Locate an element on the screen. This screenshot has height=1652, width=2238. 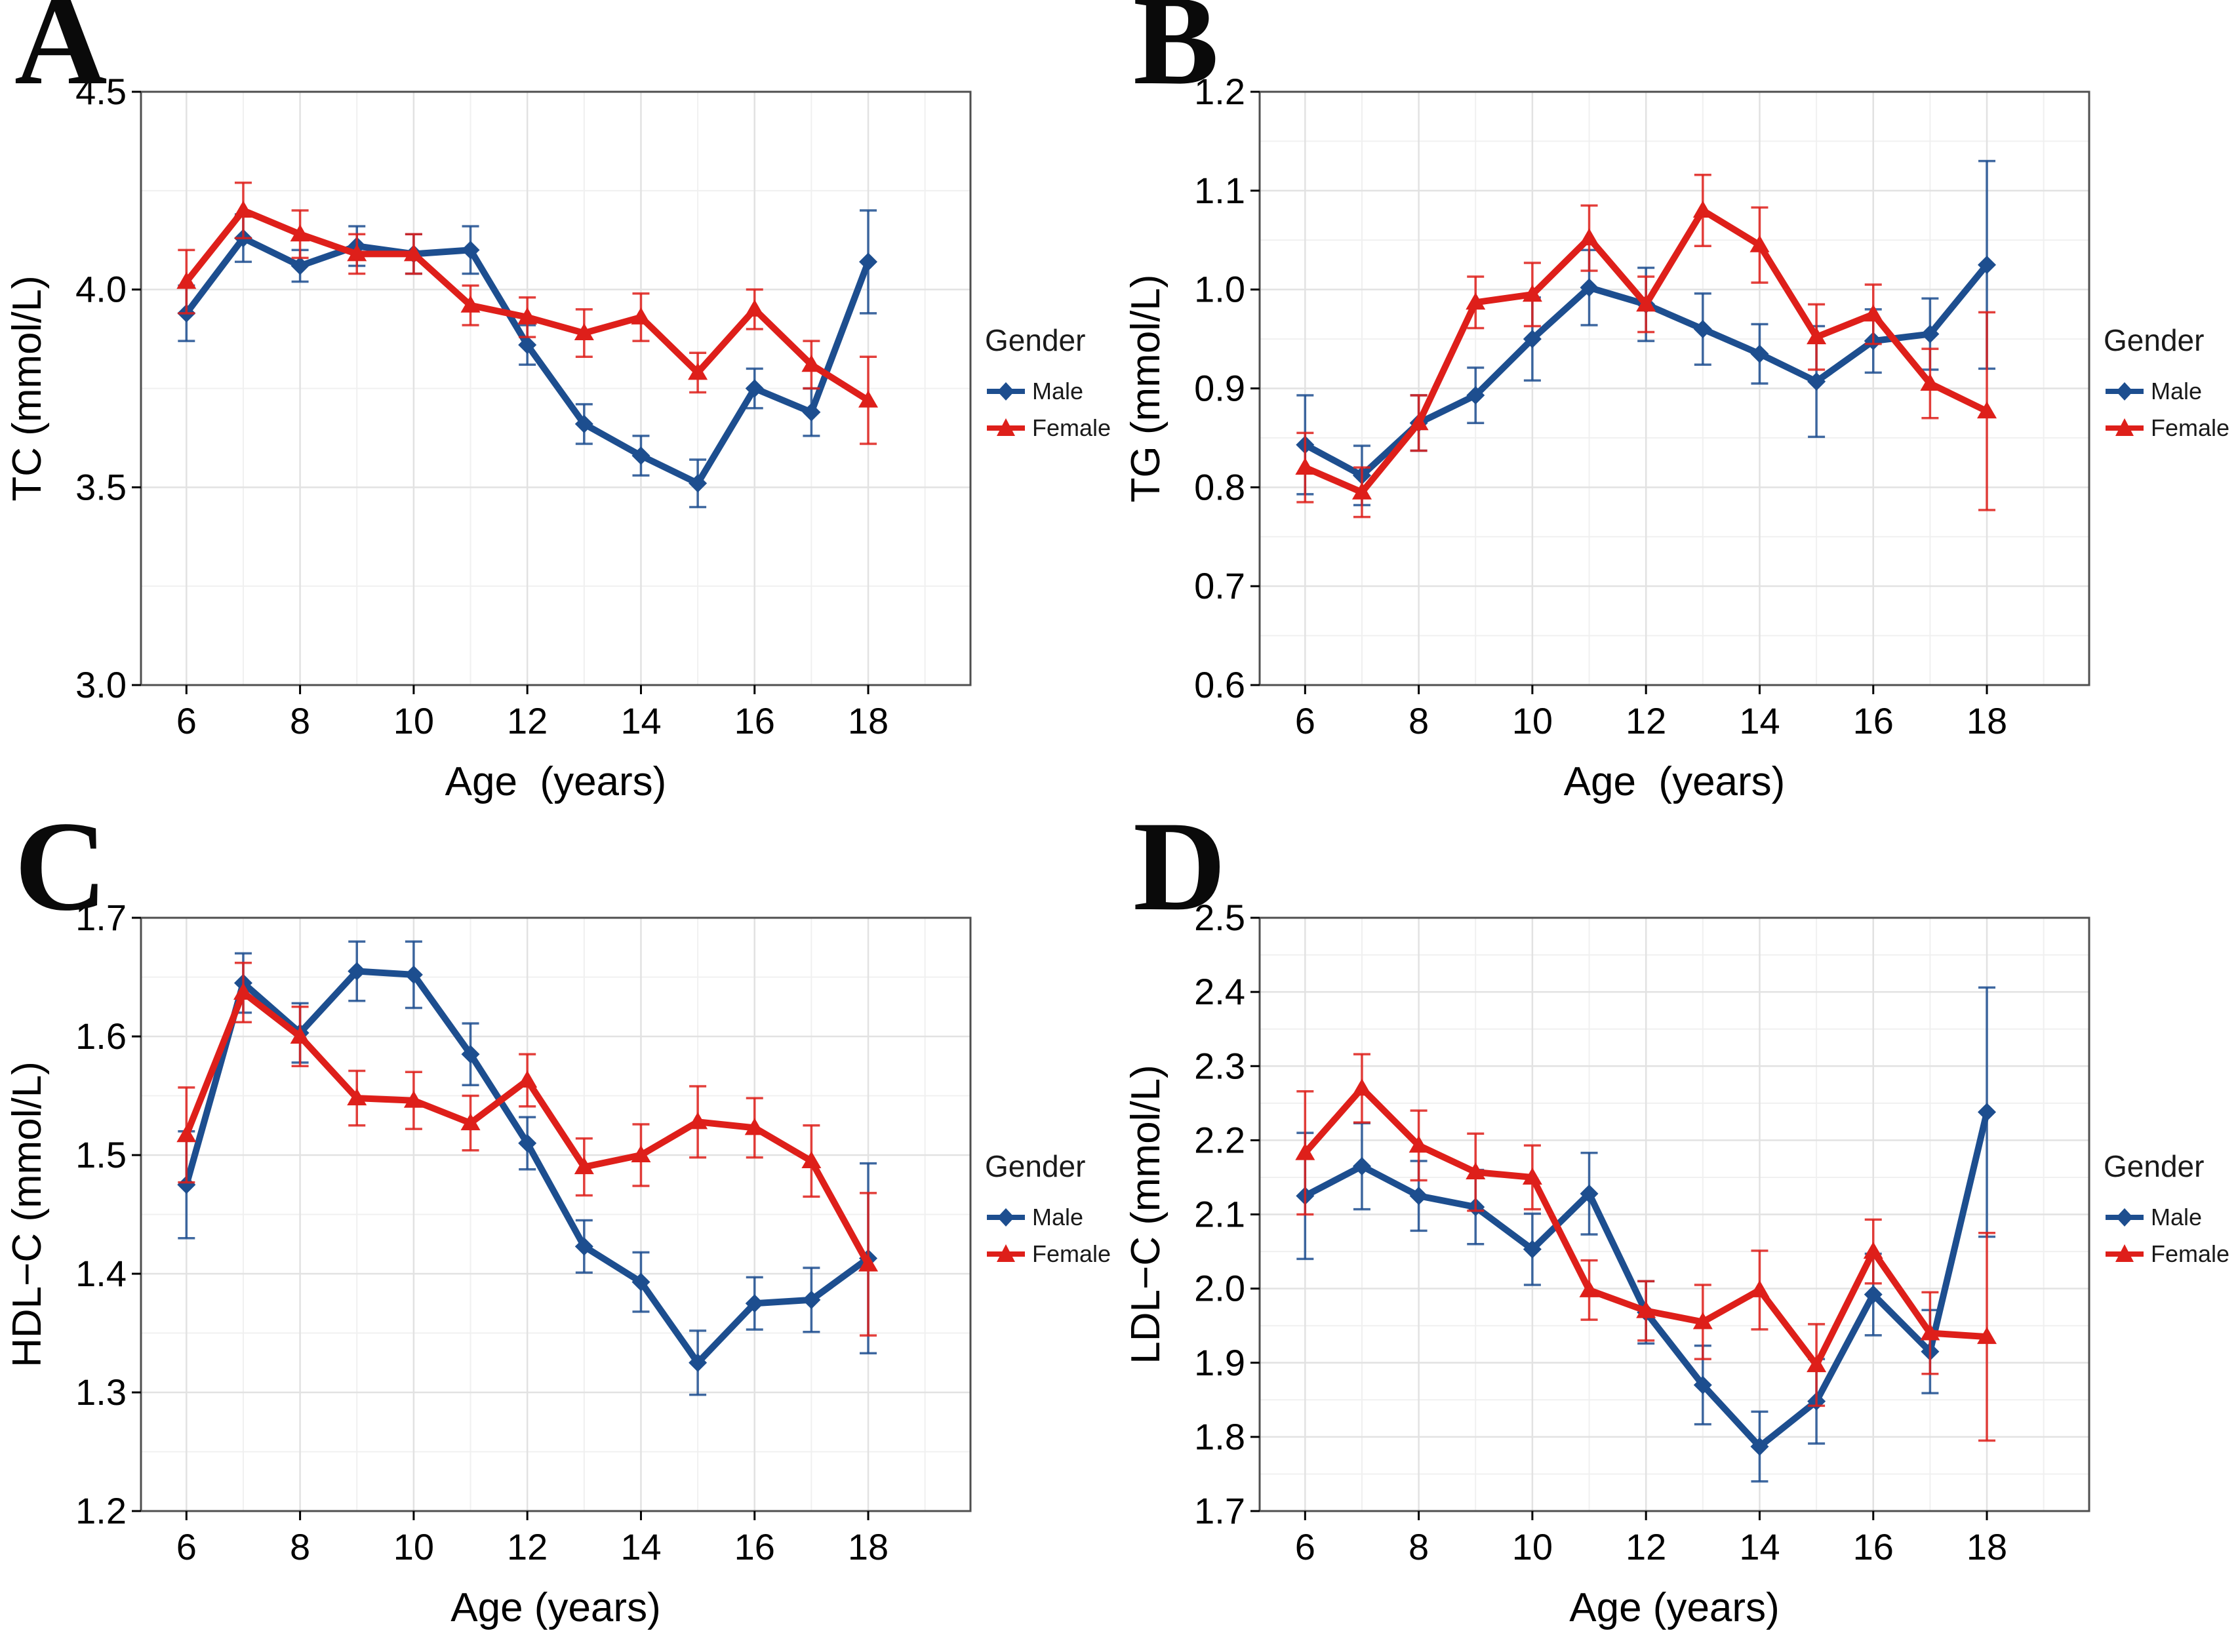
svg-text: 0.8 is located at coordinates (1219, 486).